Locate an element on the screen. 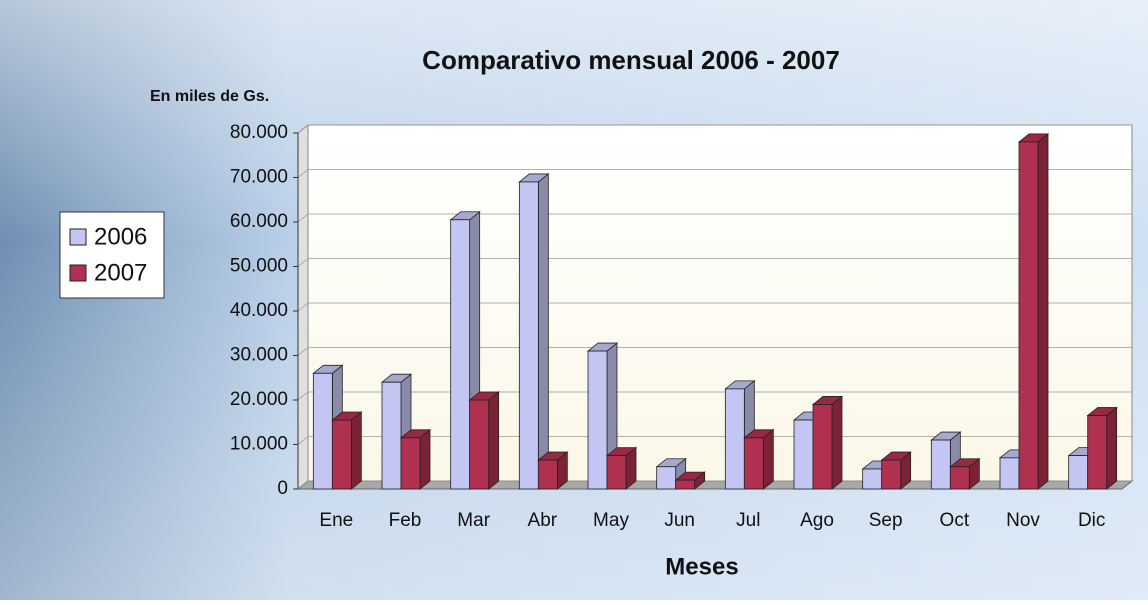 The width and height of the screenshot is (1148, 605). x-tick-label: May is located at coordinates (611, 520).